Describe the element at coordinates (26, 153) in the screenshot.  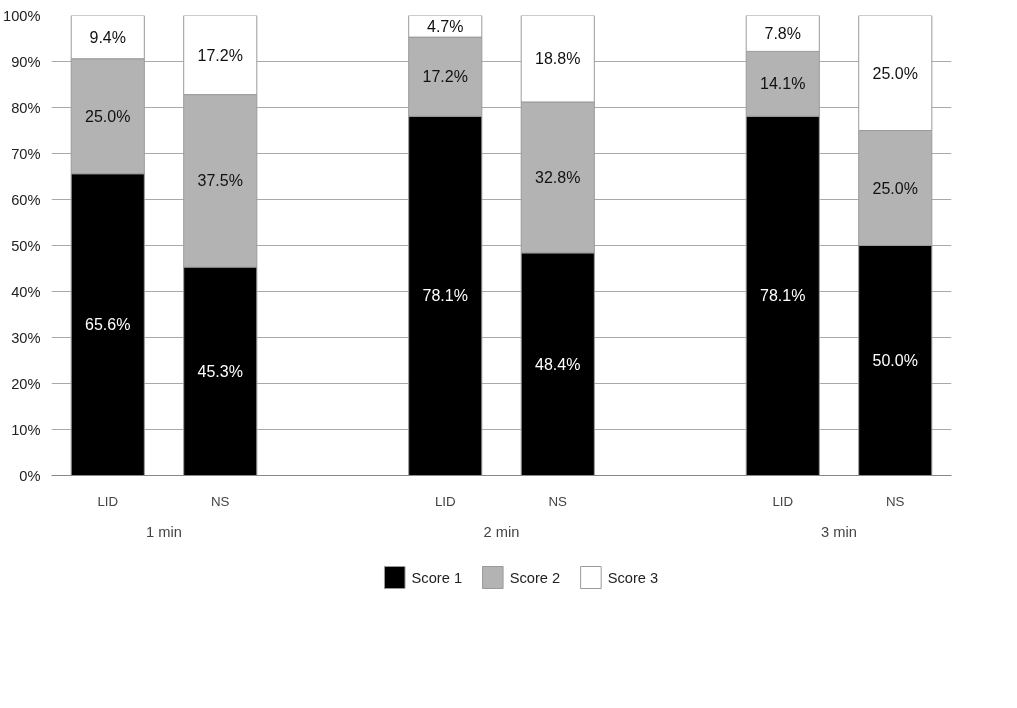
I see `y-tick-label: 70%` at that location.